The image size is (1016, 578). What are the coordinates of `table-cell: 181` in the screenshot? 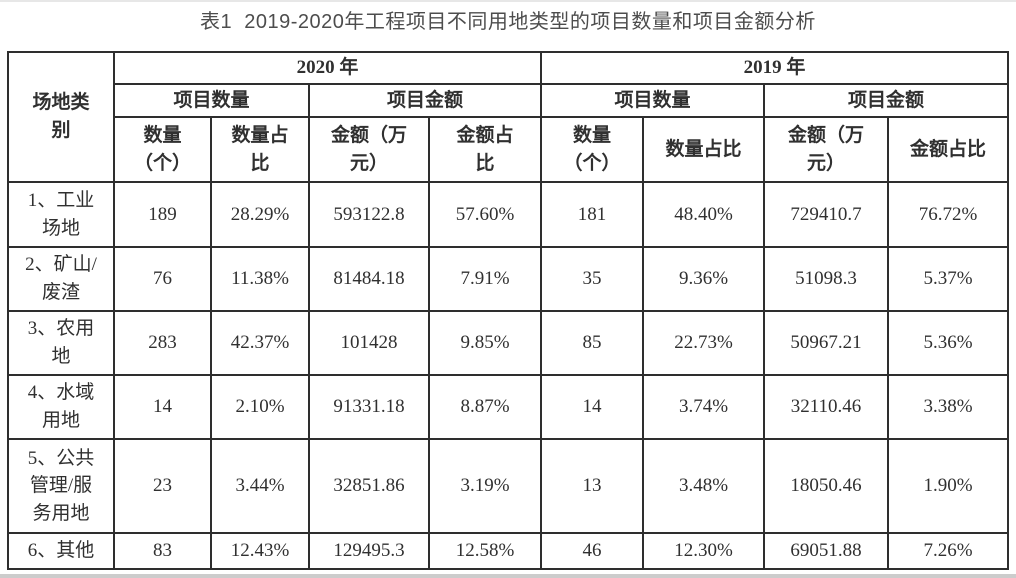 It's located at (592, 214).